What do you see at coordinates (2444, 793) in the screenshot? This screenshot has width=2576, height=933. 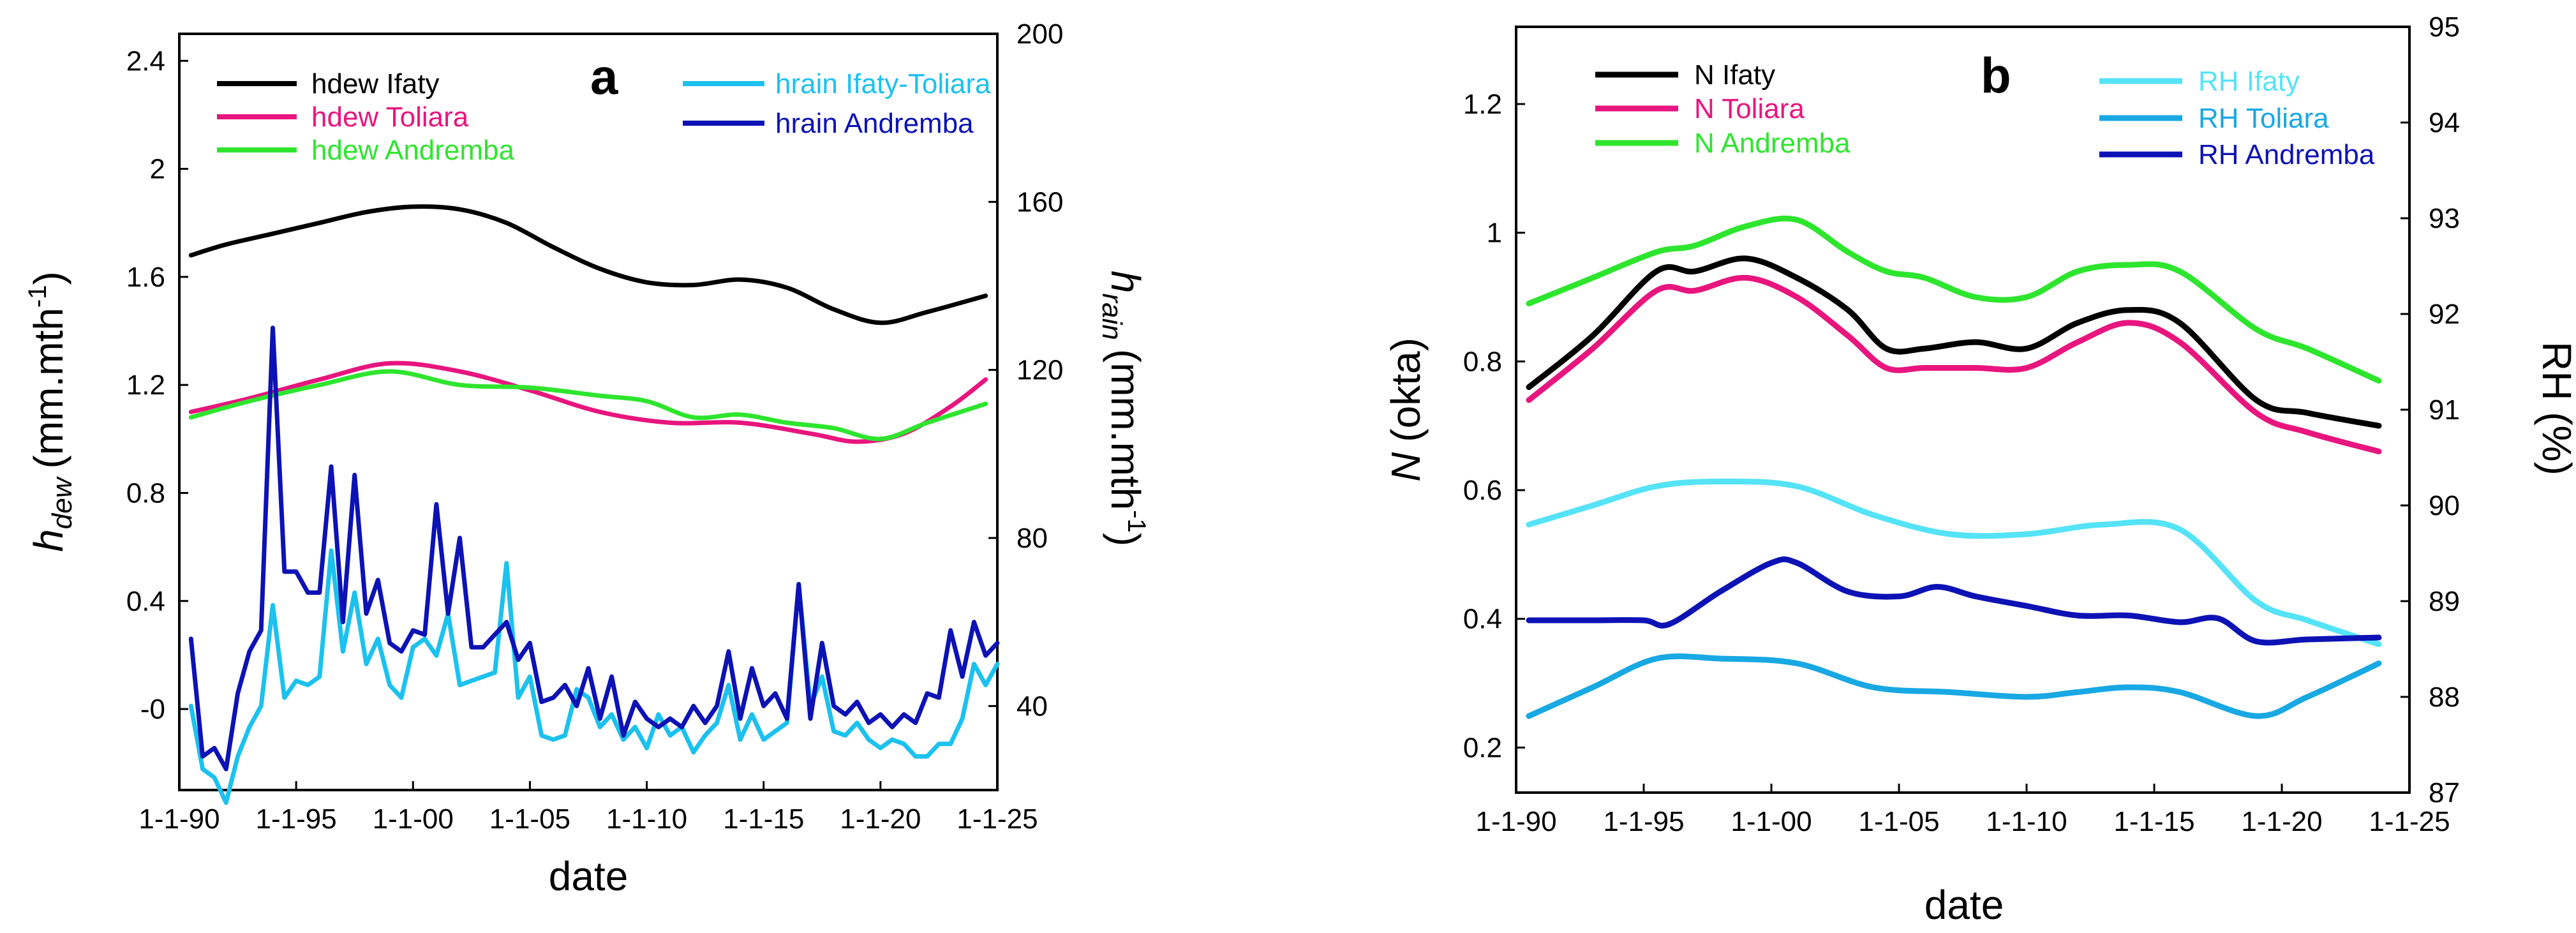 I see `panel-b-y-right-tick-label: 87` at bounding box center [2444, 793].